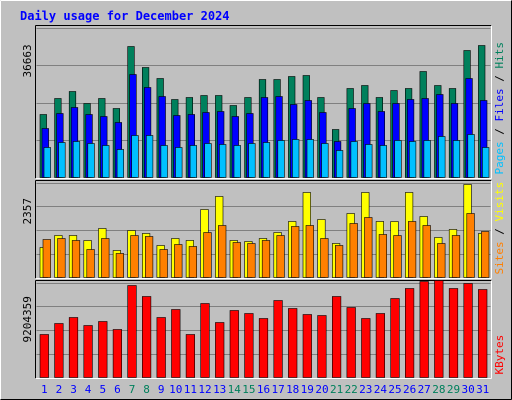  I want to click on x-tick-day-19: 19, so click(307, 389).